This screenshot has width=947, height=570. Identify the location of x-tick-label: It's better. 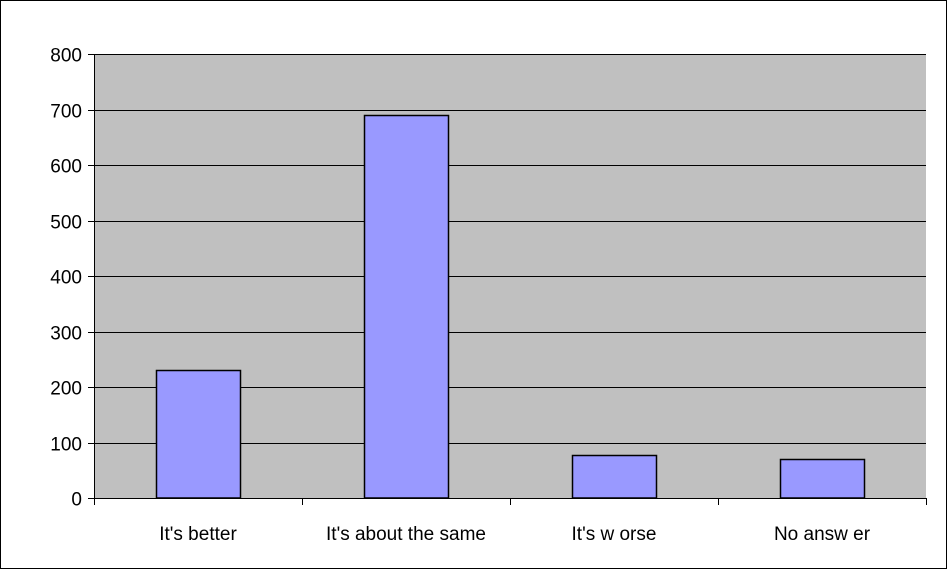
(198, 534).